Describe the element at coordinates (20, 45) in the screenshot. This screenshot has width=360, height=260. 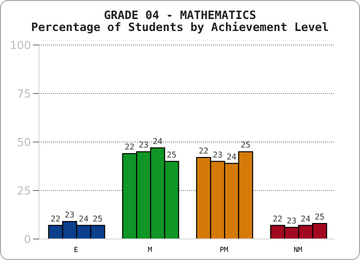
I see `y-tick-label: 100` at that location.